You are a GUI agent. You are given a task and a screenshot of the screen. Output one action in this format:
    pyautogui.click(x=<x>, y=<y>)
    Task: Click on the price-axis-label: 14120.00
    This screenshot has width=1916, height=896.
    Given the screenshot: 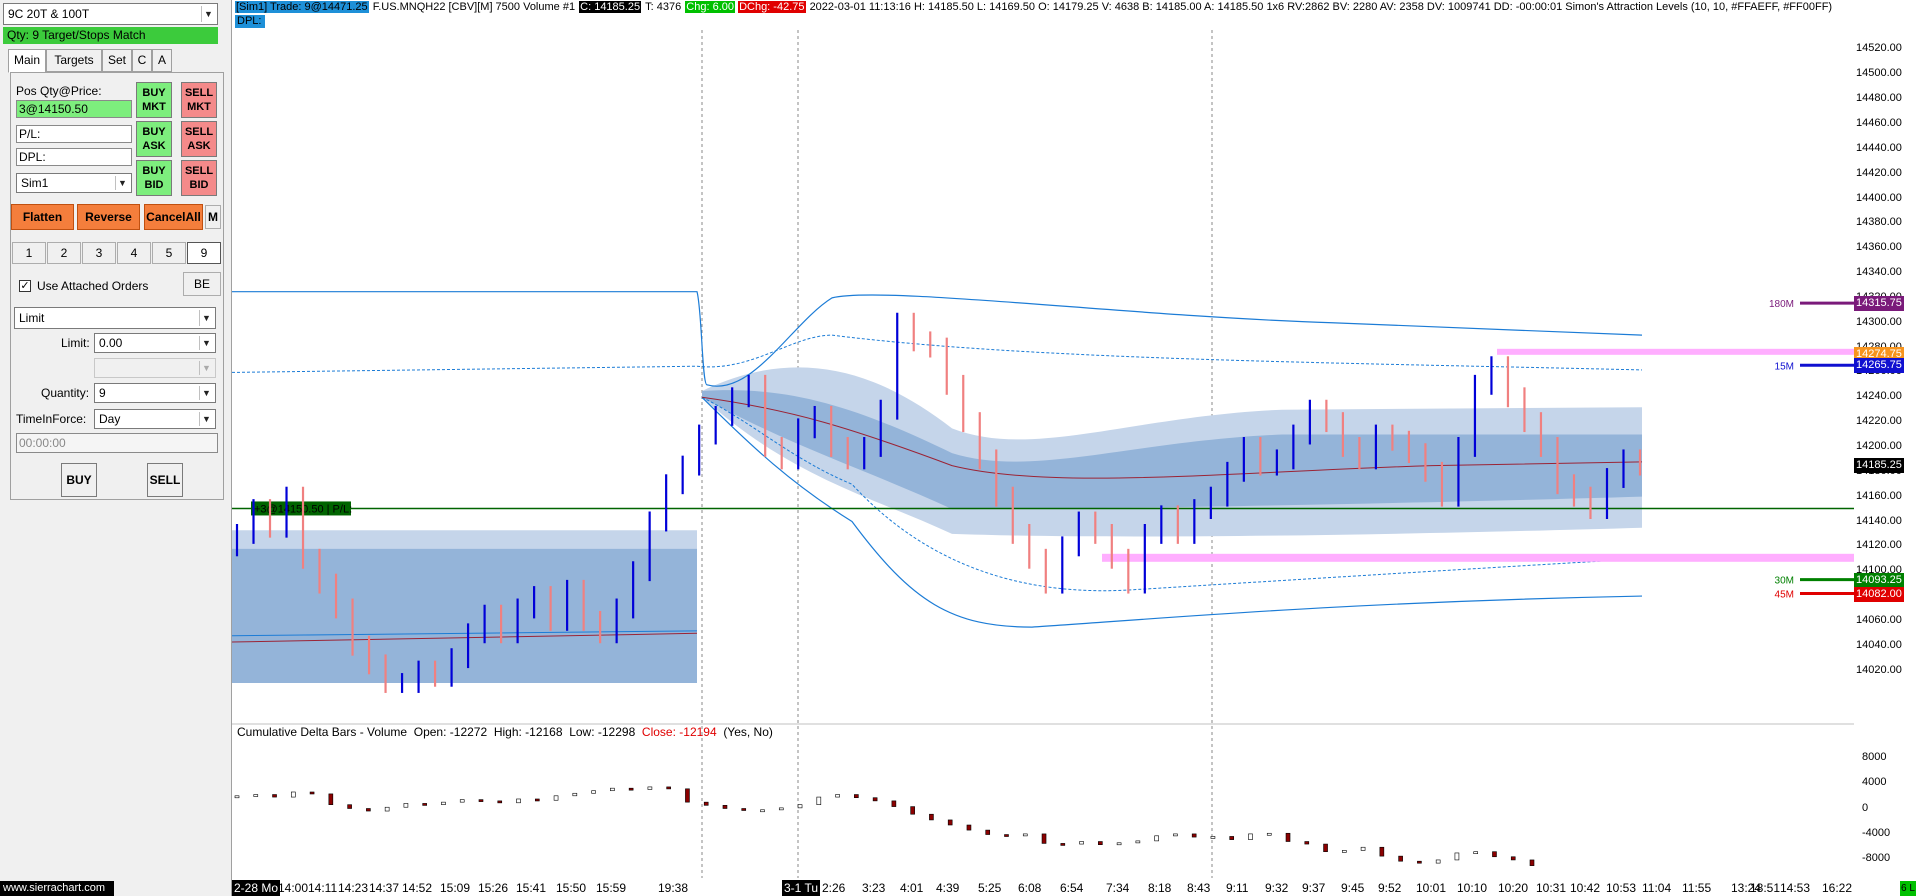 What is the action you would take?
    pyautogui.click(x=1879, y=545)
    